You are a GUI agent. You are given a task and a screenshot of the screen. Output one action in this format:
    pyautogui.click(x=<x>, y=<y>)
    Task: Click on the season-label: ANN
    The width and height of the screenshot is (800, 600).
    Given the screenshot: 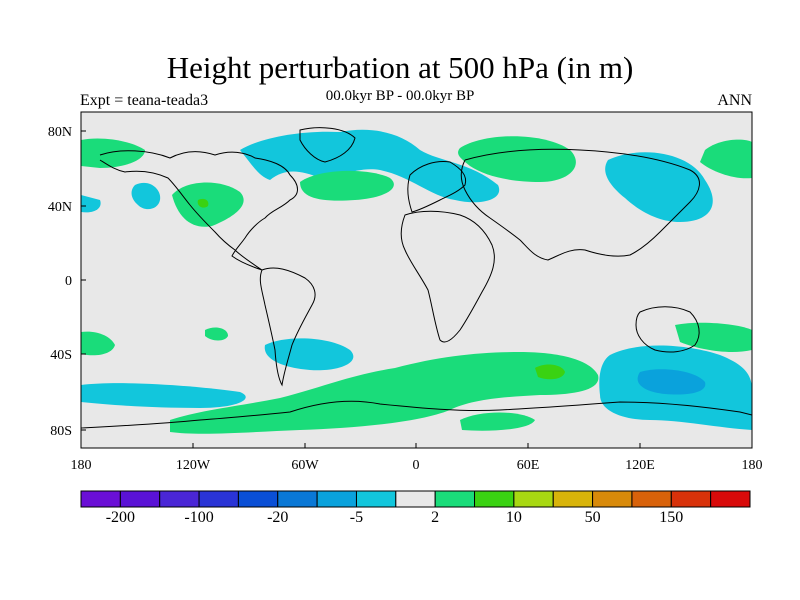 What is the action you would take?
    pyautogui.click(x=734, y=100)
    